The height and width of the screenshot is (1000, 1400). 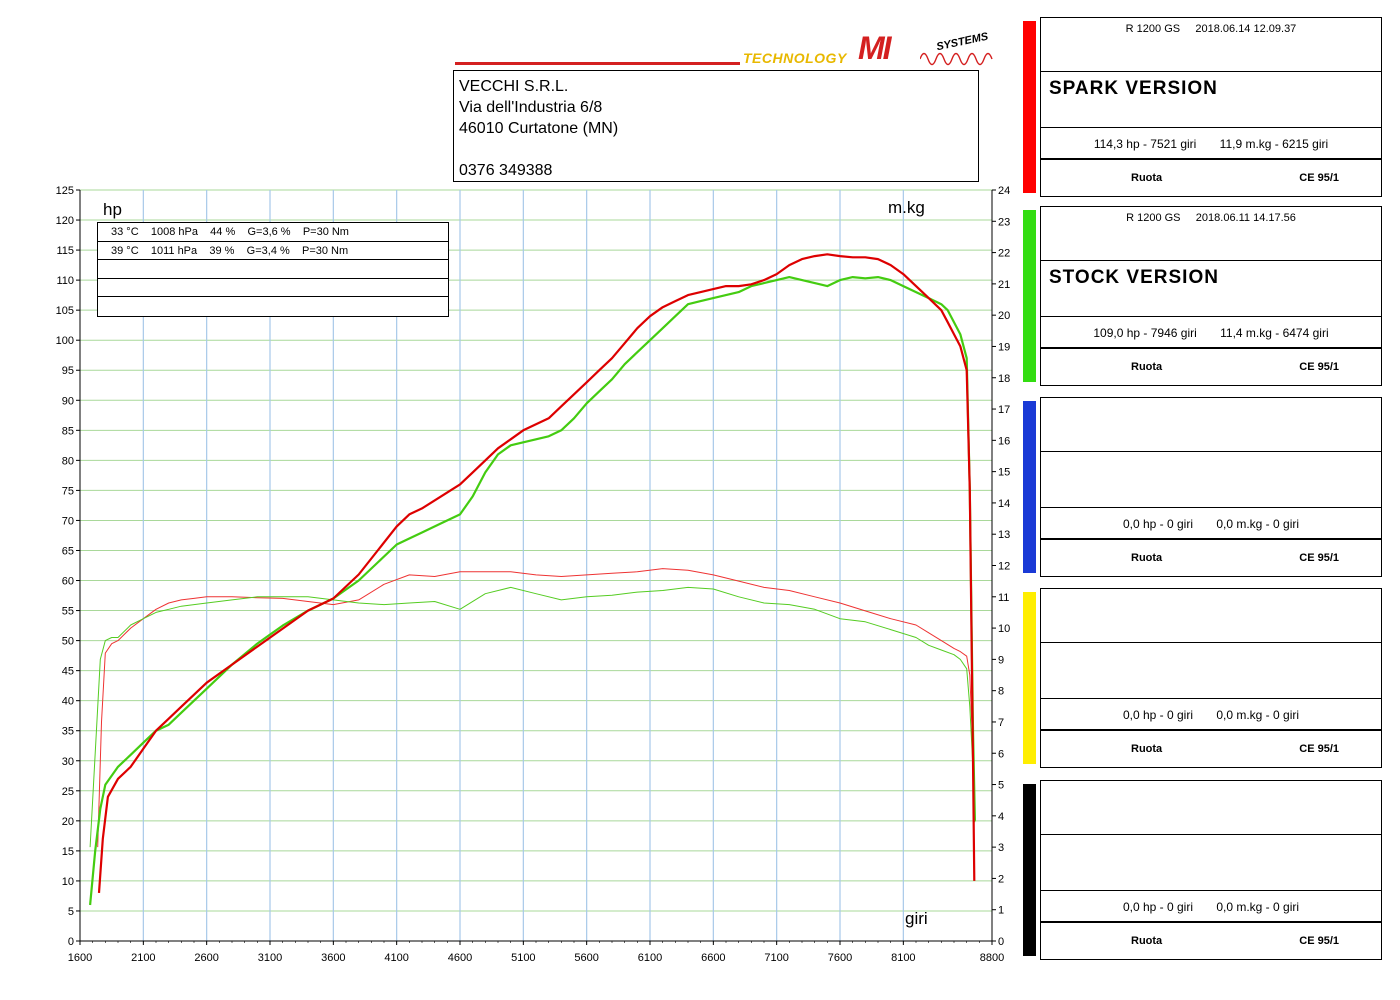 What do you see at coordinates (71, 912) in the screenshot?
I see `y-left-tick-label: 5` at bounding box center [71, 912].